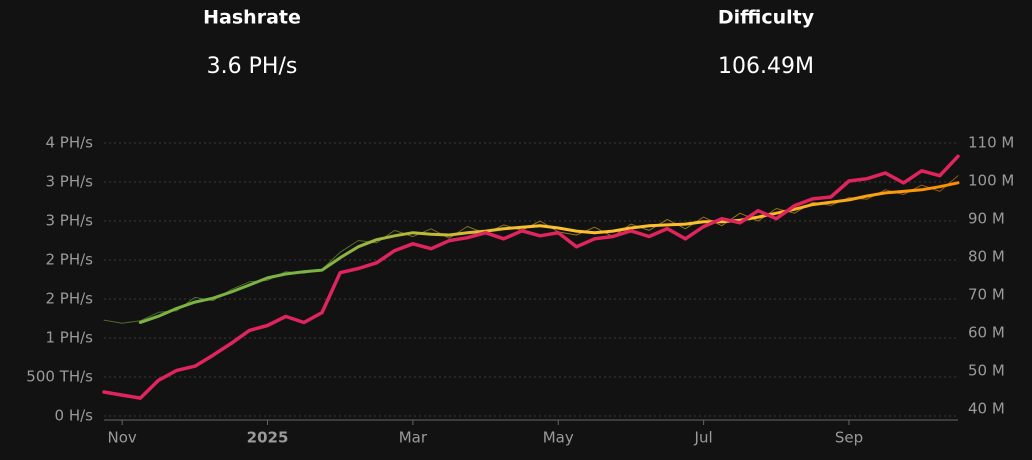 This screenshot has width=1032, height=460. What do you see at coordinates (986, 219) in the screenshot?
I see `y2-tick-label: 90 M` at bounding box center [986, 219].